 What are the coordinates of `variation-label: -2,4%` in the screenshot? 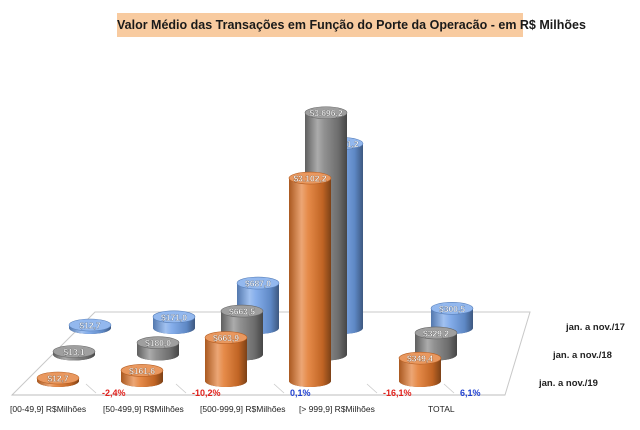 It's located at (114, 393).